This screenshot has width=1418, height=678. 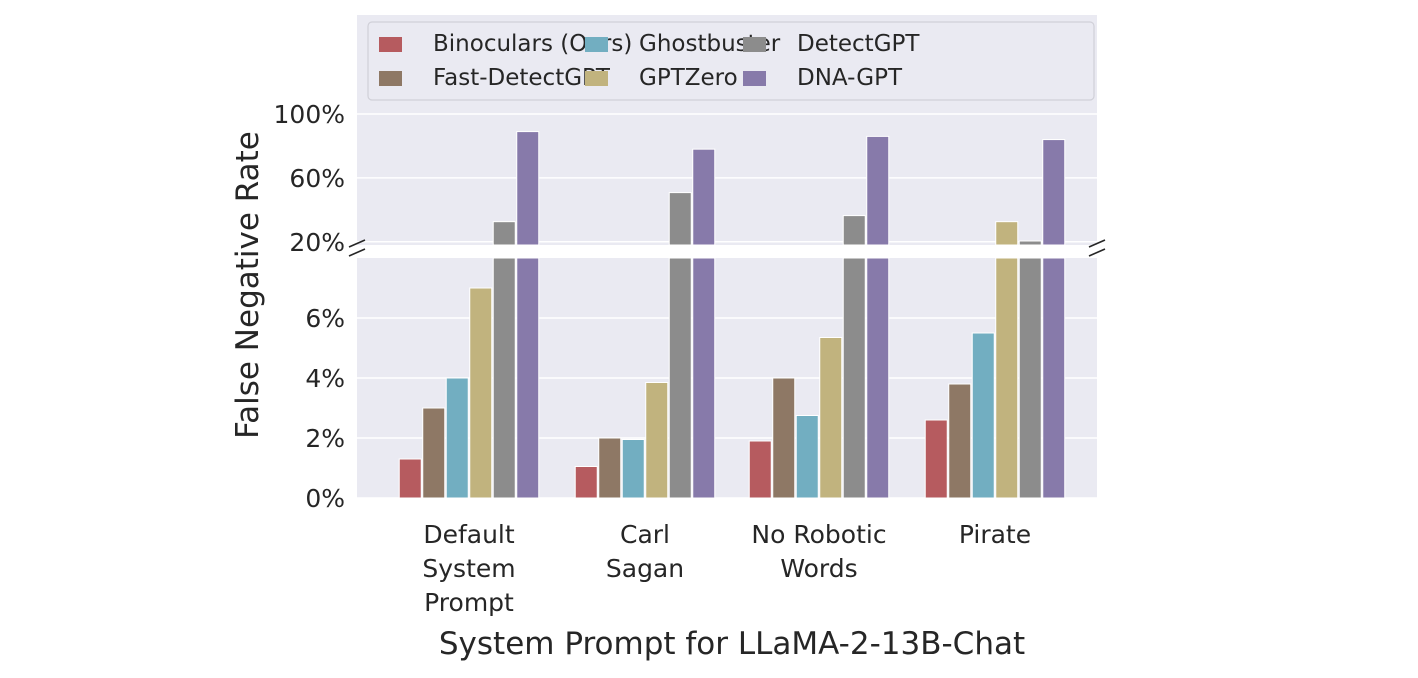 What do you see at coordinates (818, 534) in the screenshot?
I see `x-tick-label: No Robotic` at bounding box center [818, 534].